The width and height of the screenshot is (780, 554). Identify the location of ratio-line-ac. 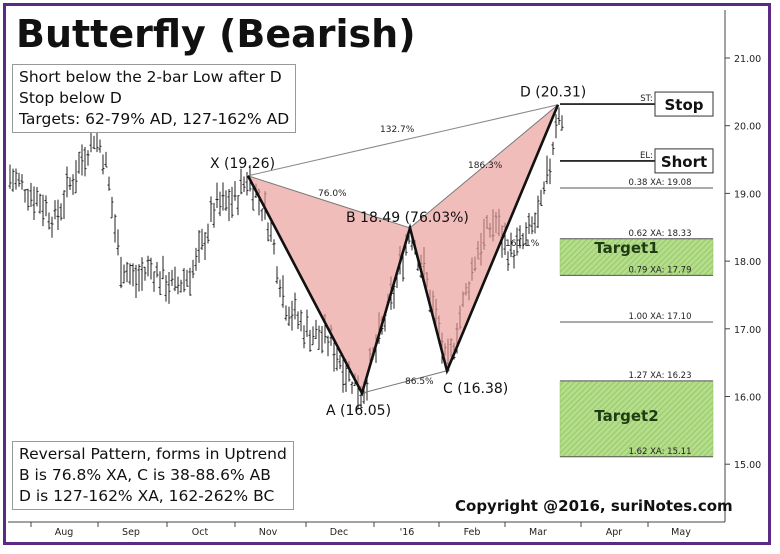
(404, 382).